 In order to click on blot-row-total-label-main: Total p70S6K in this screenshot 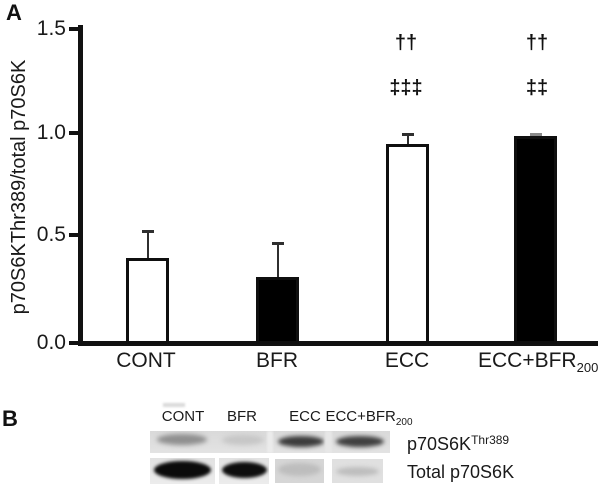, I will do `click(461, 472)`.